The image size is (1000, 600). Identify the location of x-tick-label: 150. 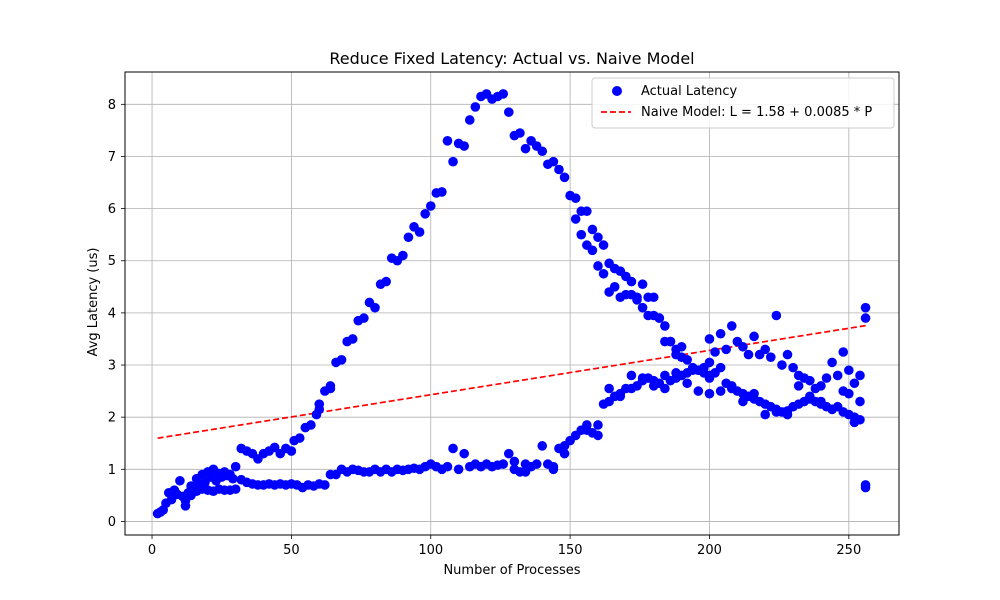
(570, 550).